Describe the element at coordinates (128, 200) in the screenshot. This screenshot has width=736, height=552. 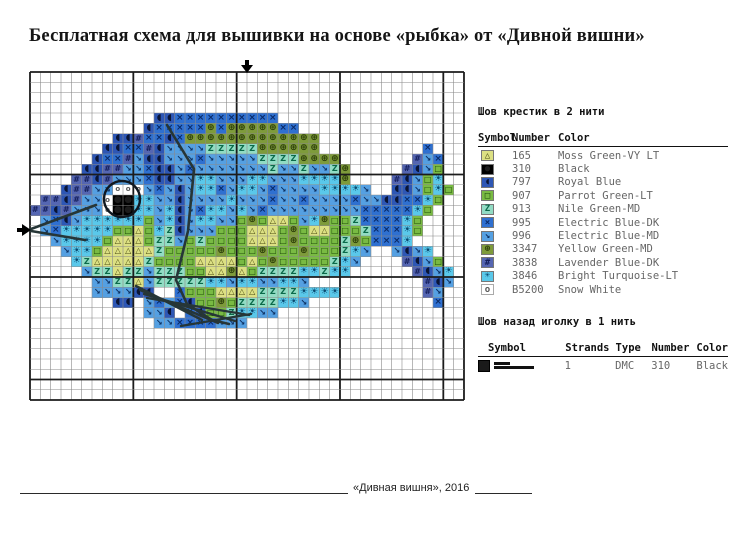
I see `grid-cell-310: ●` at that location.